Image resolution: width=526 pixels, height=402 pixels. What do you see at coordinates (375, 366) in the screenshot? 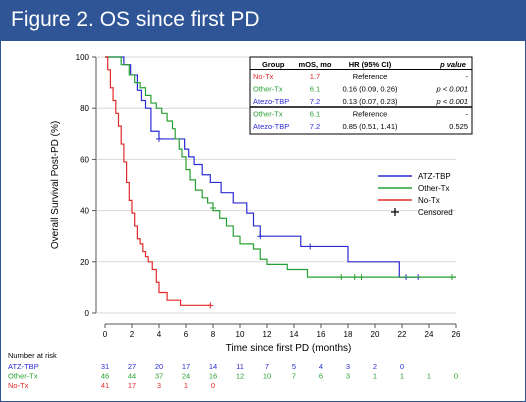
I see `risk-value: 2` at bounding box center [375, 366].